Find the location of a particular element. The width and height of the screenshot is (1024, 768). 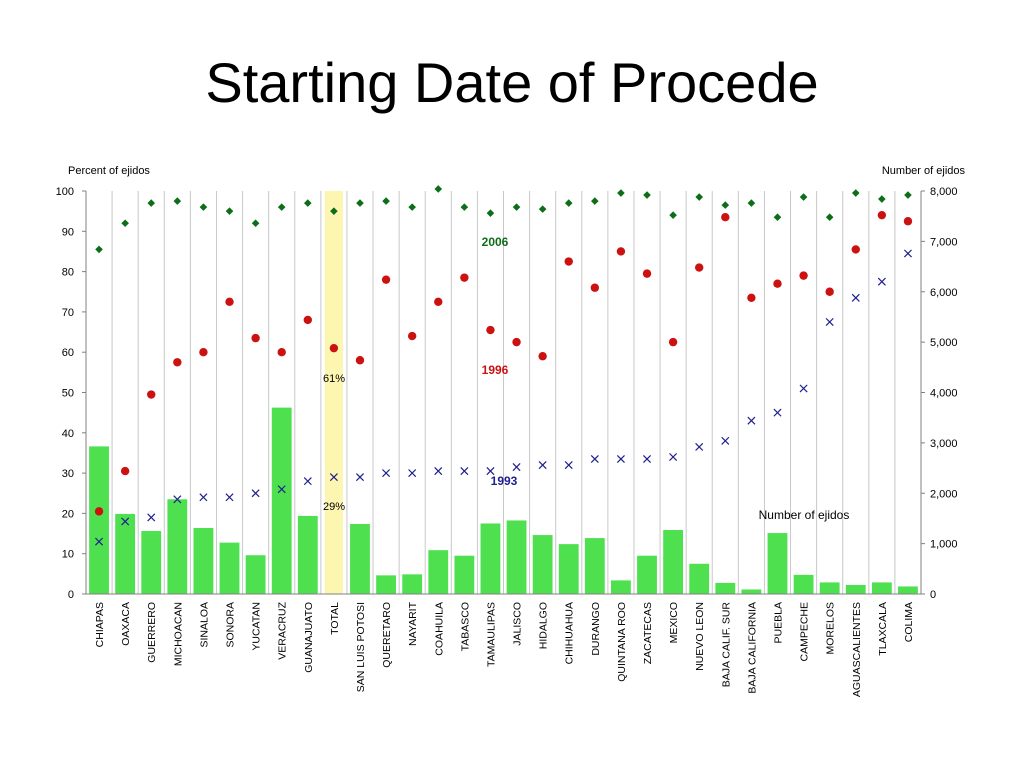

category-label: GUANAJUATO is located at coordinates (309, 637).